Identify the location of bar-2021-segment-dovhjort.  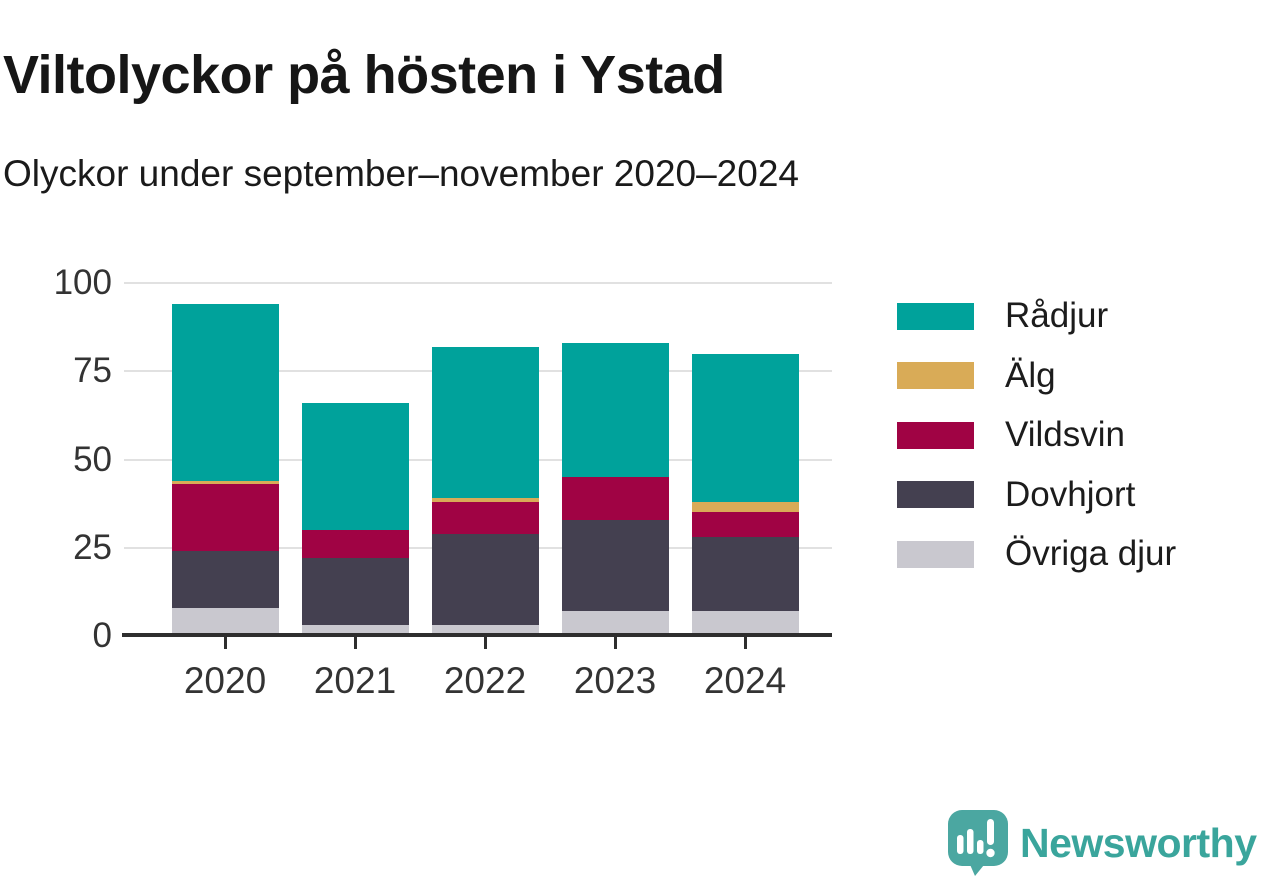
(355, 592).